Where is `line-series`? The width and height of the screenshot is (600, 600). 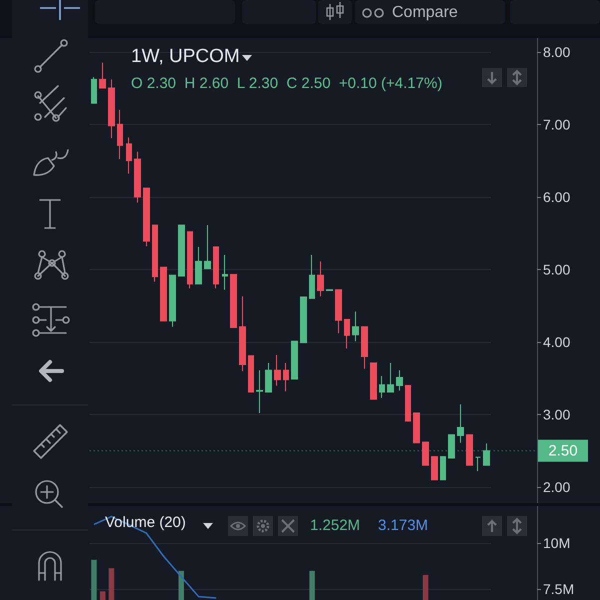 line-series is located at coordinates (155, 557).